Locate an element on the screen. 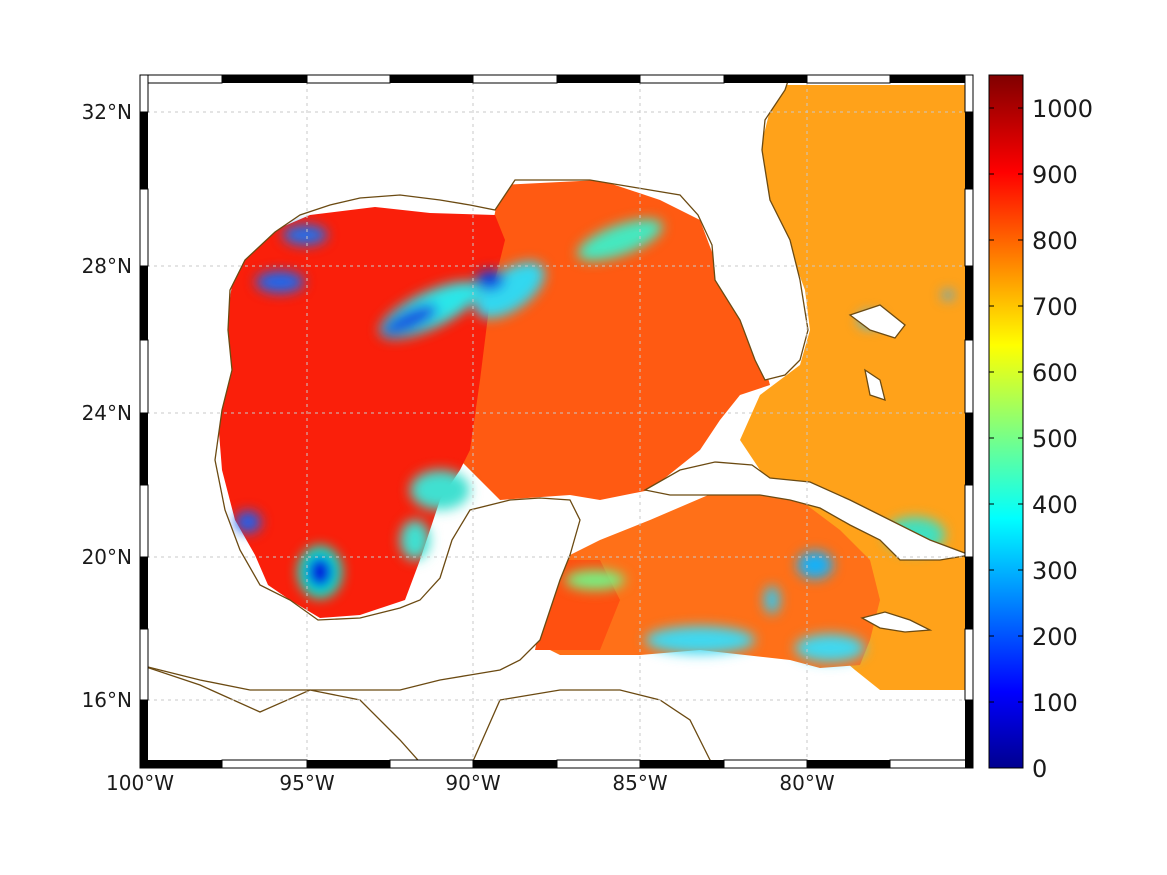 This screenshot has height=875, width=1167. colorbar-tick-label: 900 is located at coordinates (1055, 175).